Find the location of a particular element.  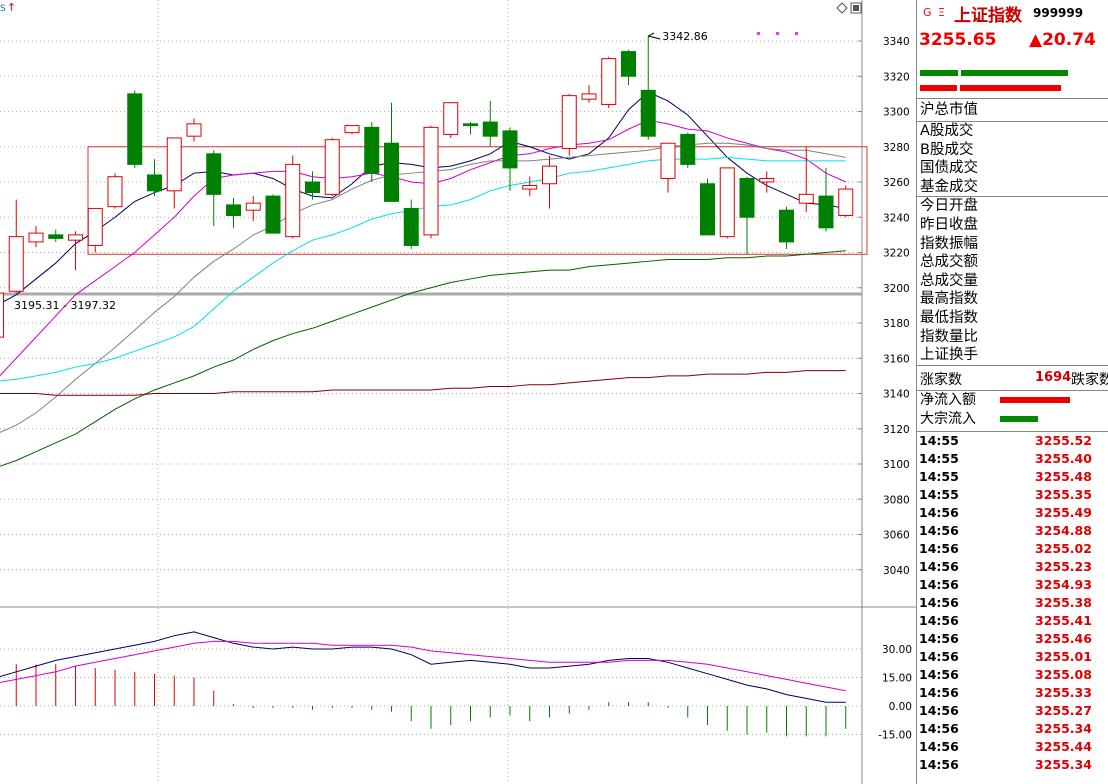

tick-price: 3254.88 is located at coordinates (1063, 530).